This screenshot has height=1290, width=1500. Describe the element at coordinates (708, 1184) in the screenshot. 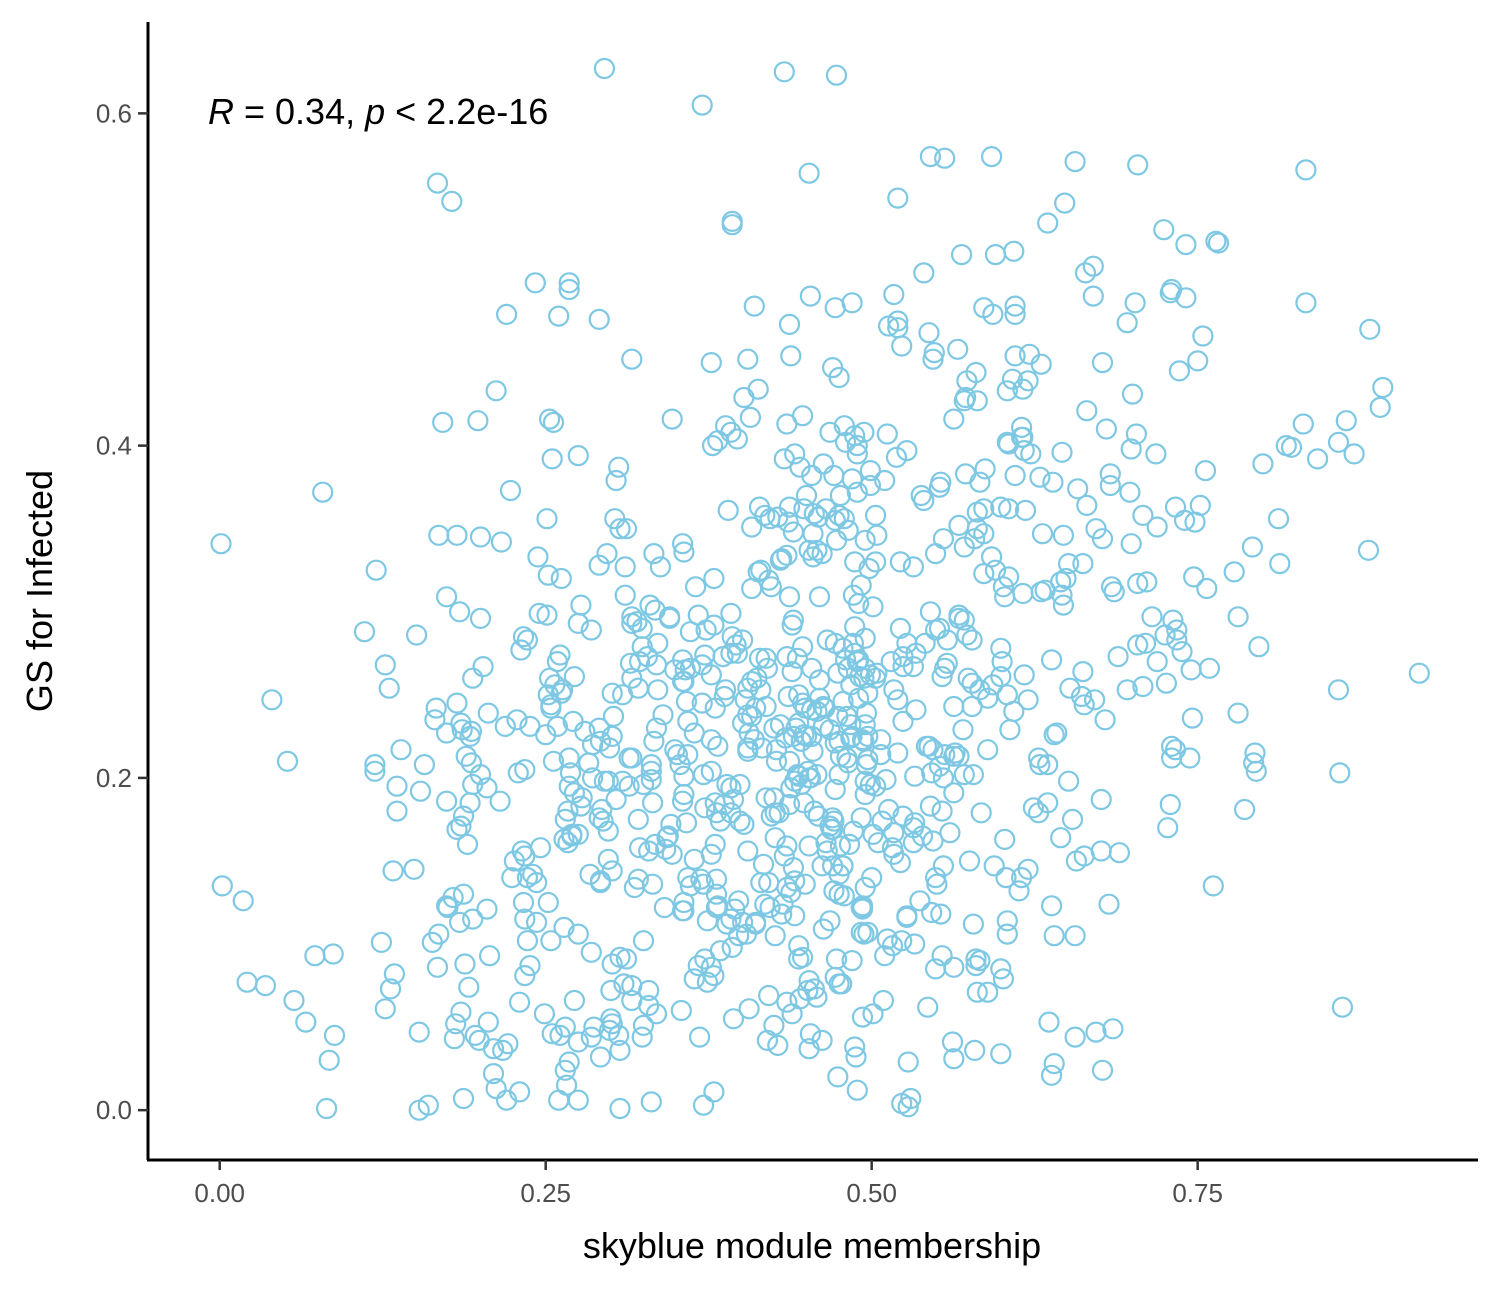

I see `x-ticks: 0.00 0.25 0.50 0.75` at that location.